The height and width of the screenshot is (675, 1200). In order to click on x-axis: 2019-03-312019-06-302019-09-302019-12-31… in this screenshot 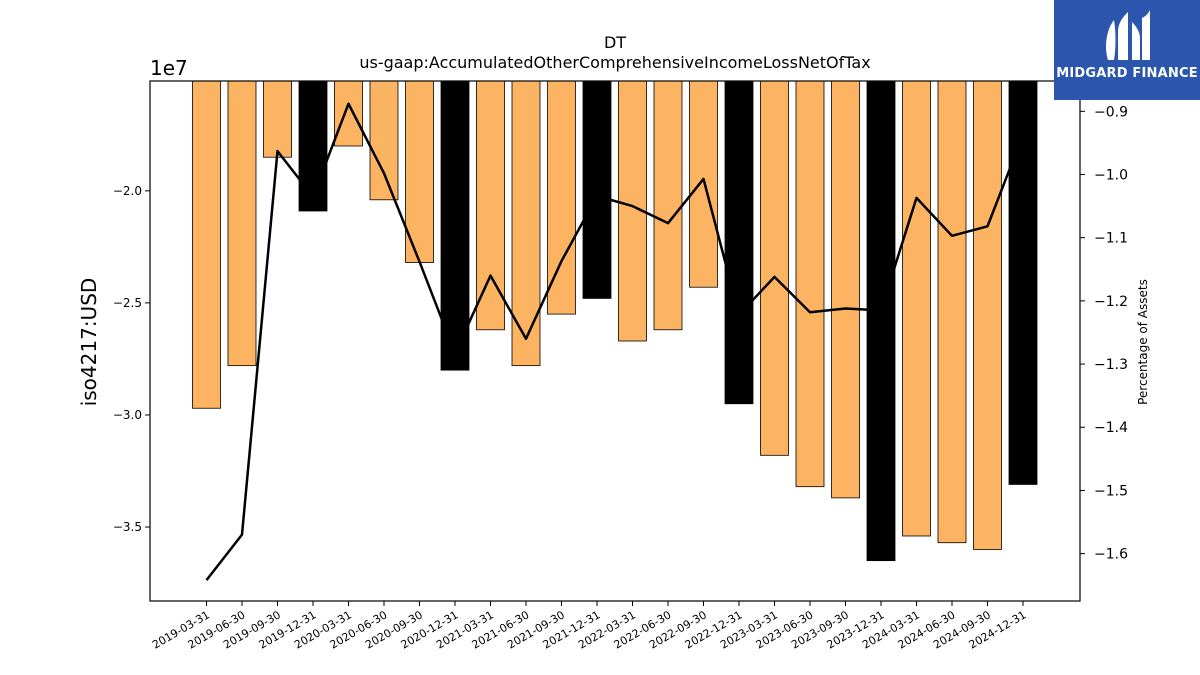, I will do `click(589, 626)`.